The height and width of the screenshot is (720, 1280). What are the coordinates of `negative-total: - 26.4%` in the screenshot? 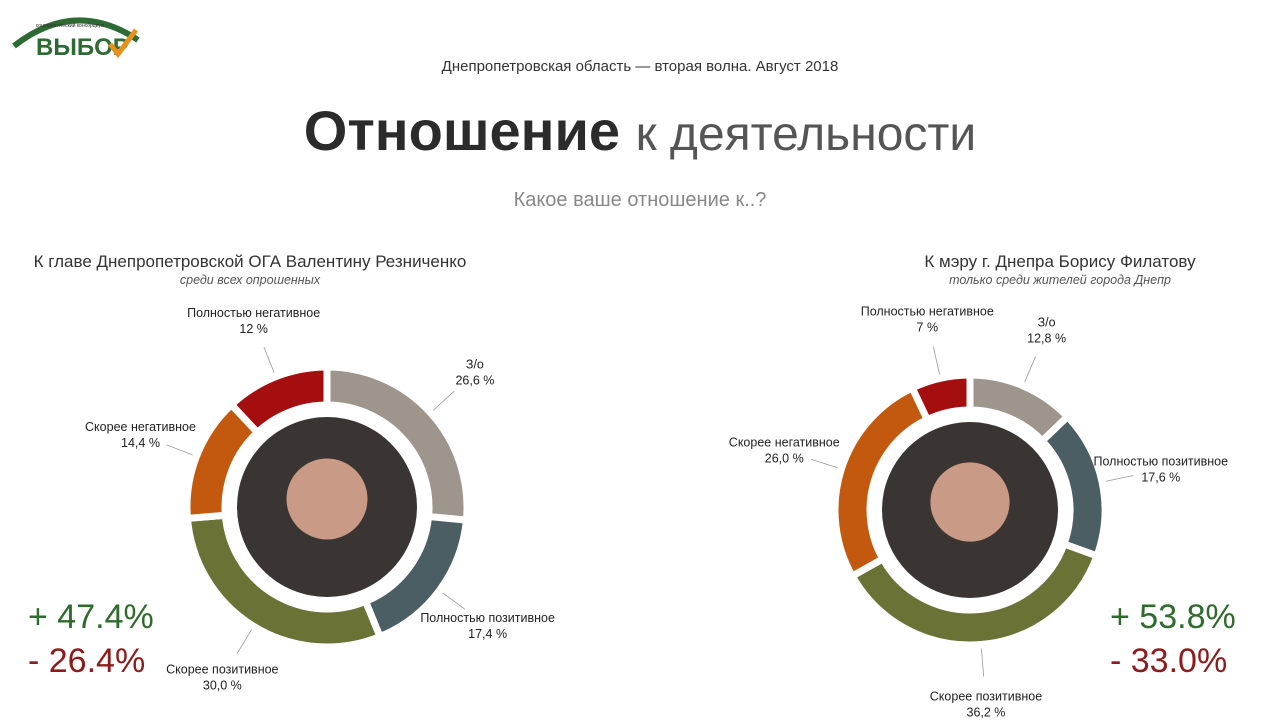 It's located at (86, 661).